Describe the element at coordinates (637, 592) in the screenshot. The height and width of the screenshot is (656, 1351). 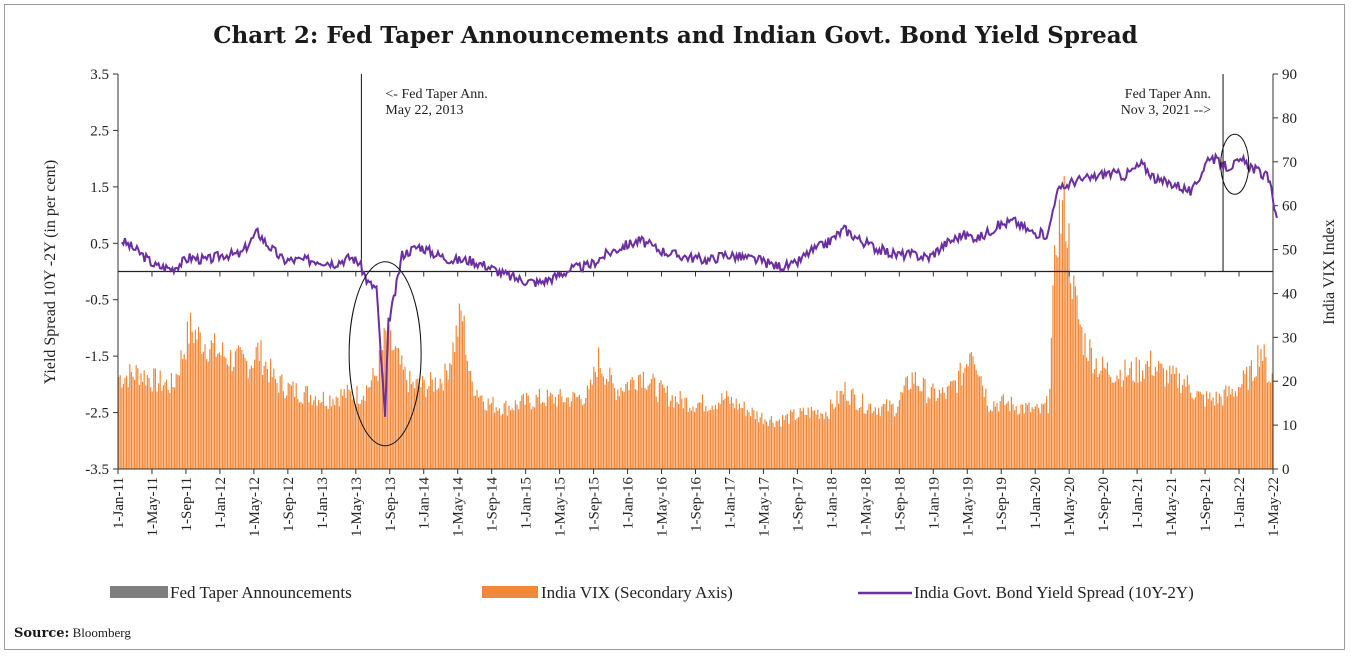
I see `legend-label-vix: India VIX (Secondary Axis)` at that location.